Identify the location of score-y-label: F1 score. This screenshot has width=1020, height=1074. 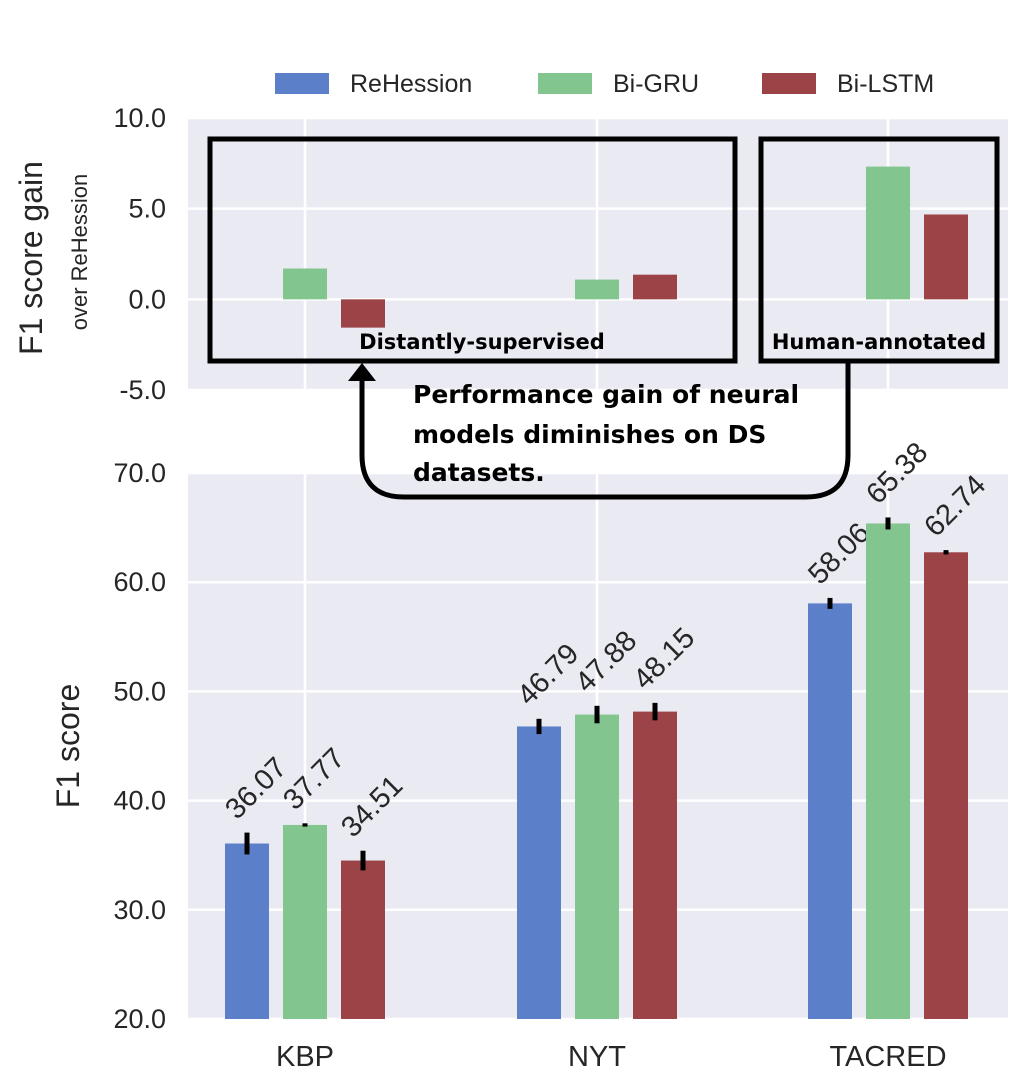
(68, 746).